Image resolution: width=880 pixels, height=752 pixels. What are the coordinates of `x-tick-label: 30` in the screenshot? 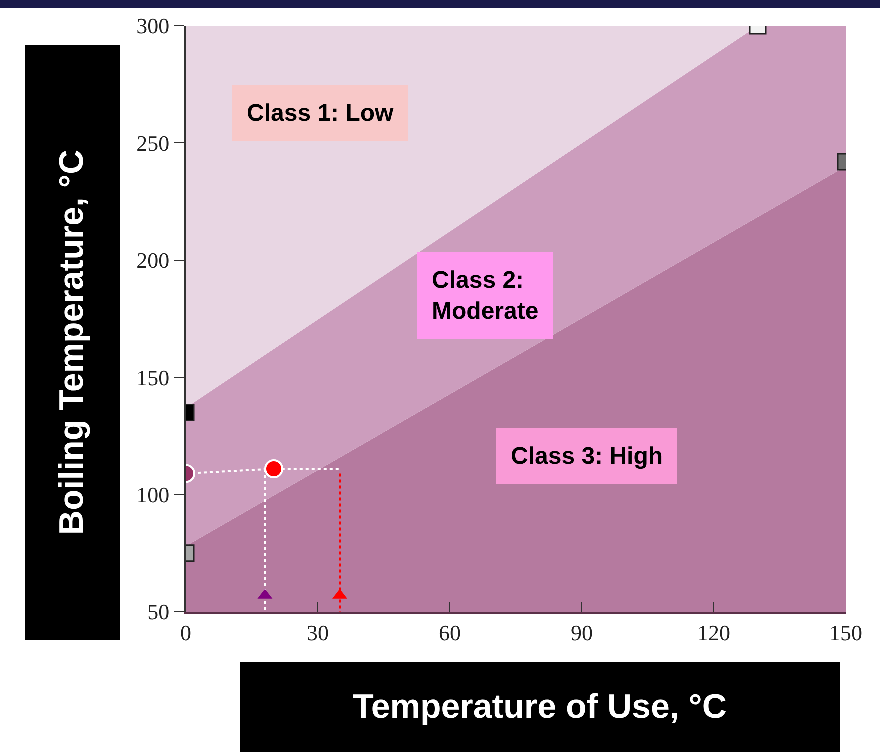 It's located at (318, 633).